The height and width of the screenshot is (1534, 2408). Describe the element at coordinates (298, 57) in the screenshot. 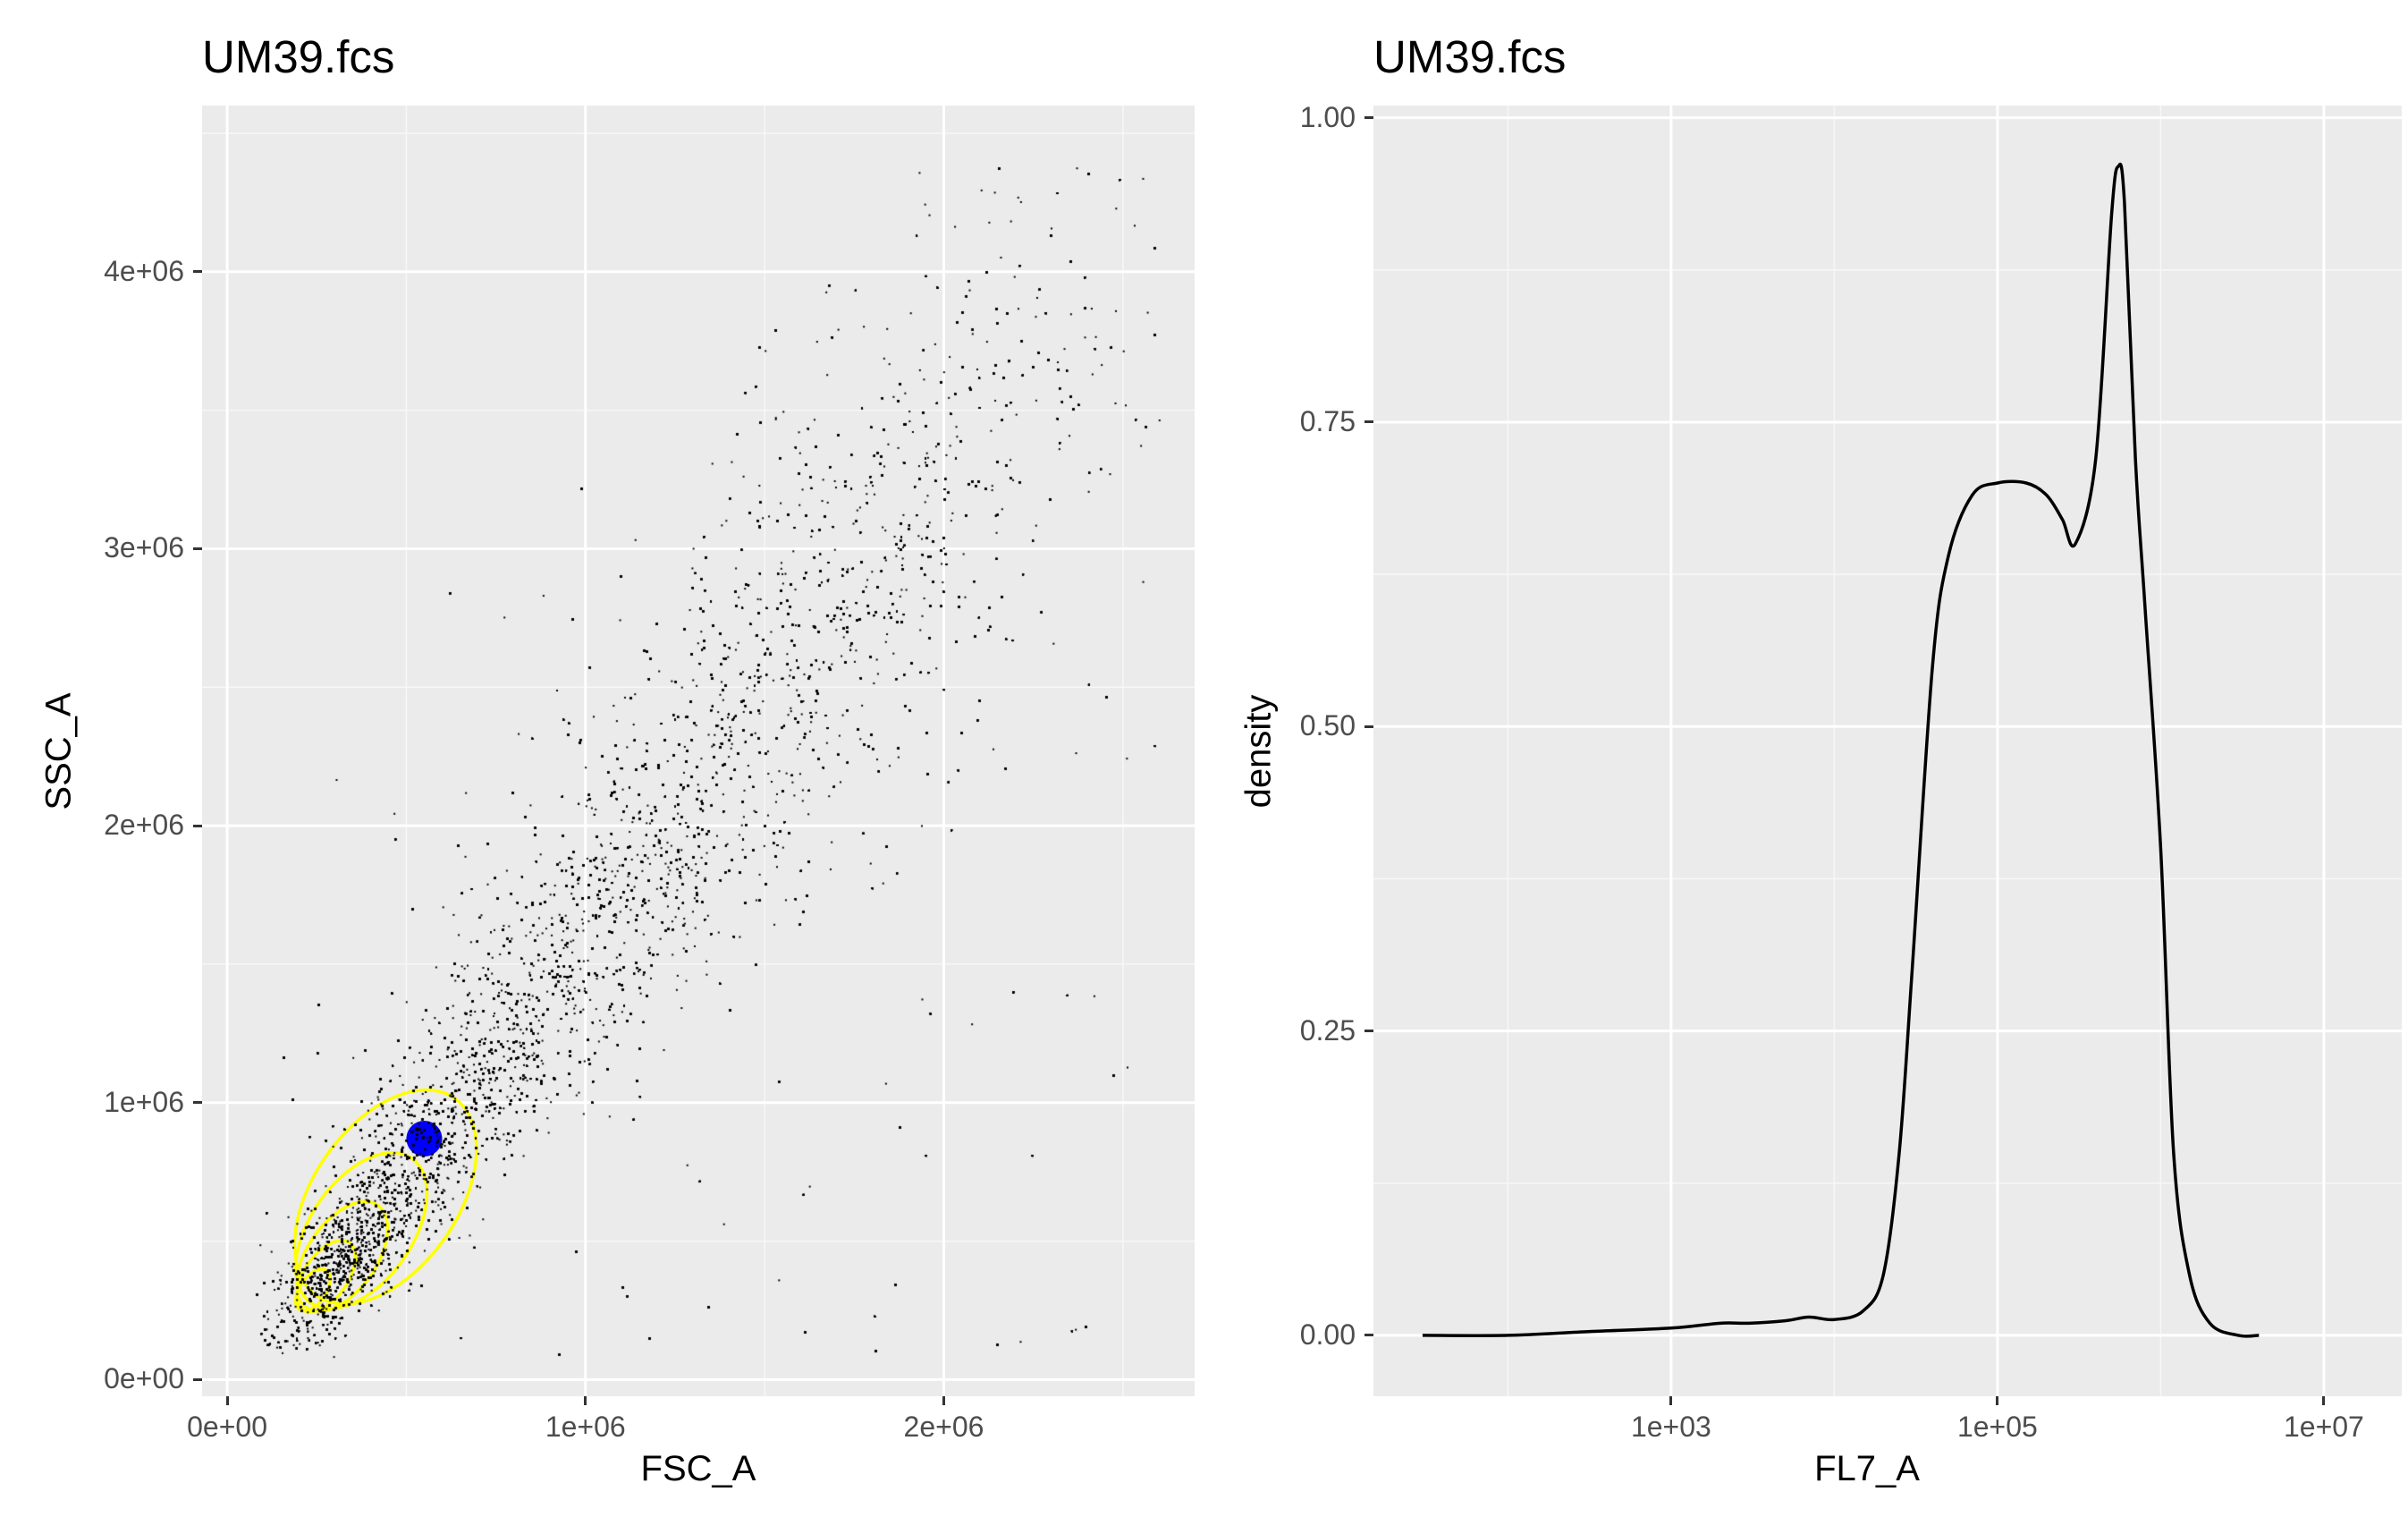

I see `scatter-title: UM39.fcs` at that location.